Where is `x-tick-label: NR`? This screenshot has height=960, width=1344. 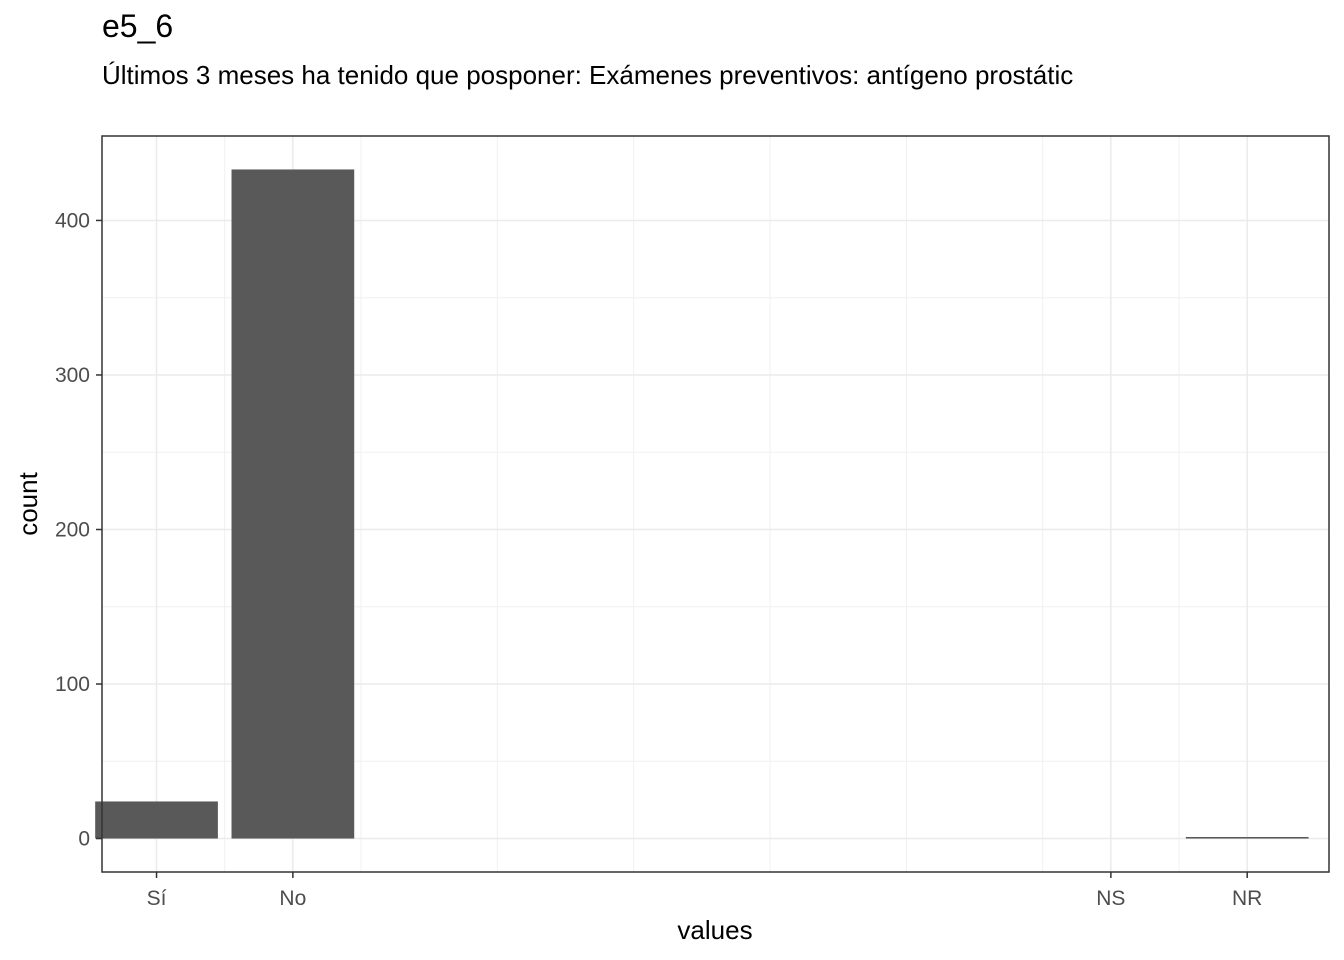 x-tick-label: NR is located at coordinates (1247, 898).